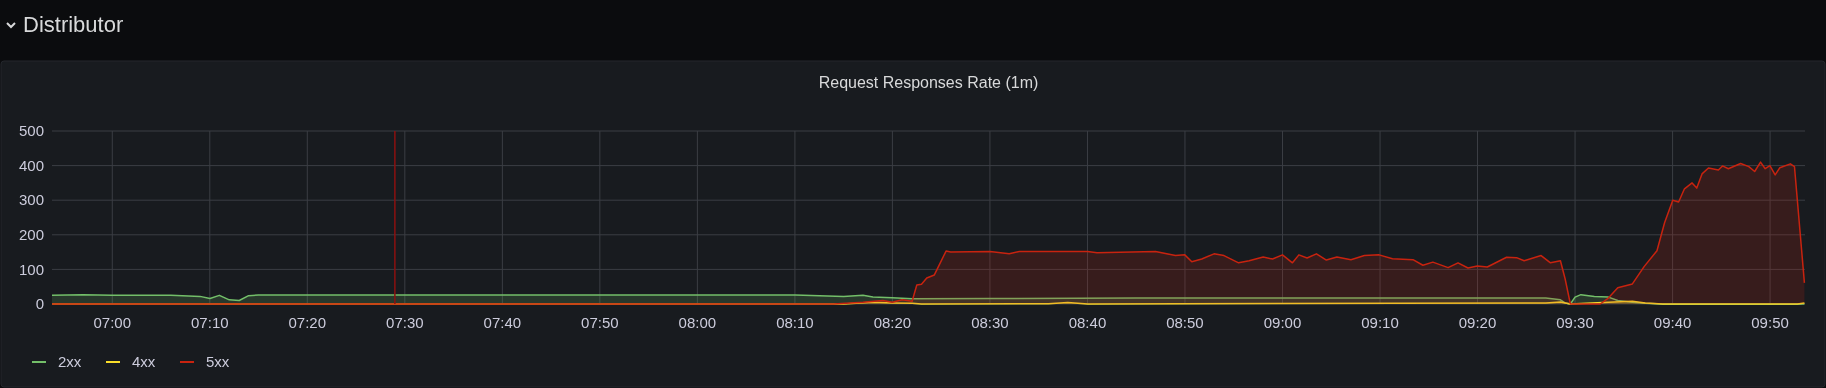 The image size is (1826, 388). Describe the element at coordinates (892, 322) in the screenshot. I see `x-tick-label: 08:20` at that location.